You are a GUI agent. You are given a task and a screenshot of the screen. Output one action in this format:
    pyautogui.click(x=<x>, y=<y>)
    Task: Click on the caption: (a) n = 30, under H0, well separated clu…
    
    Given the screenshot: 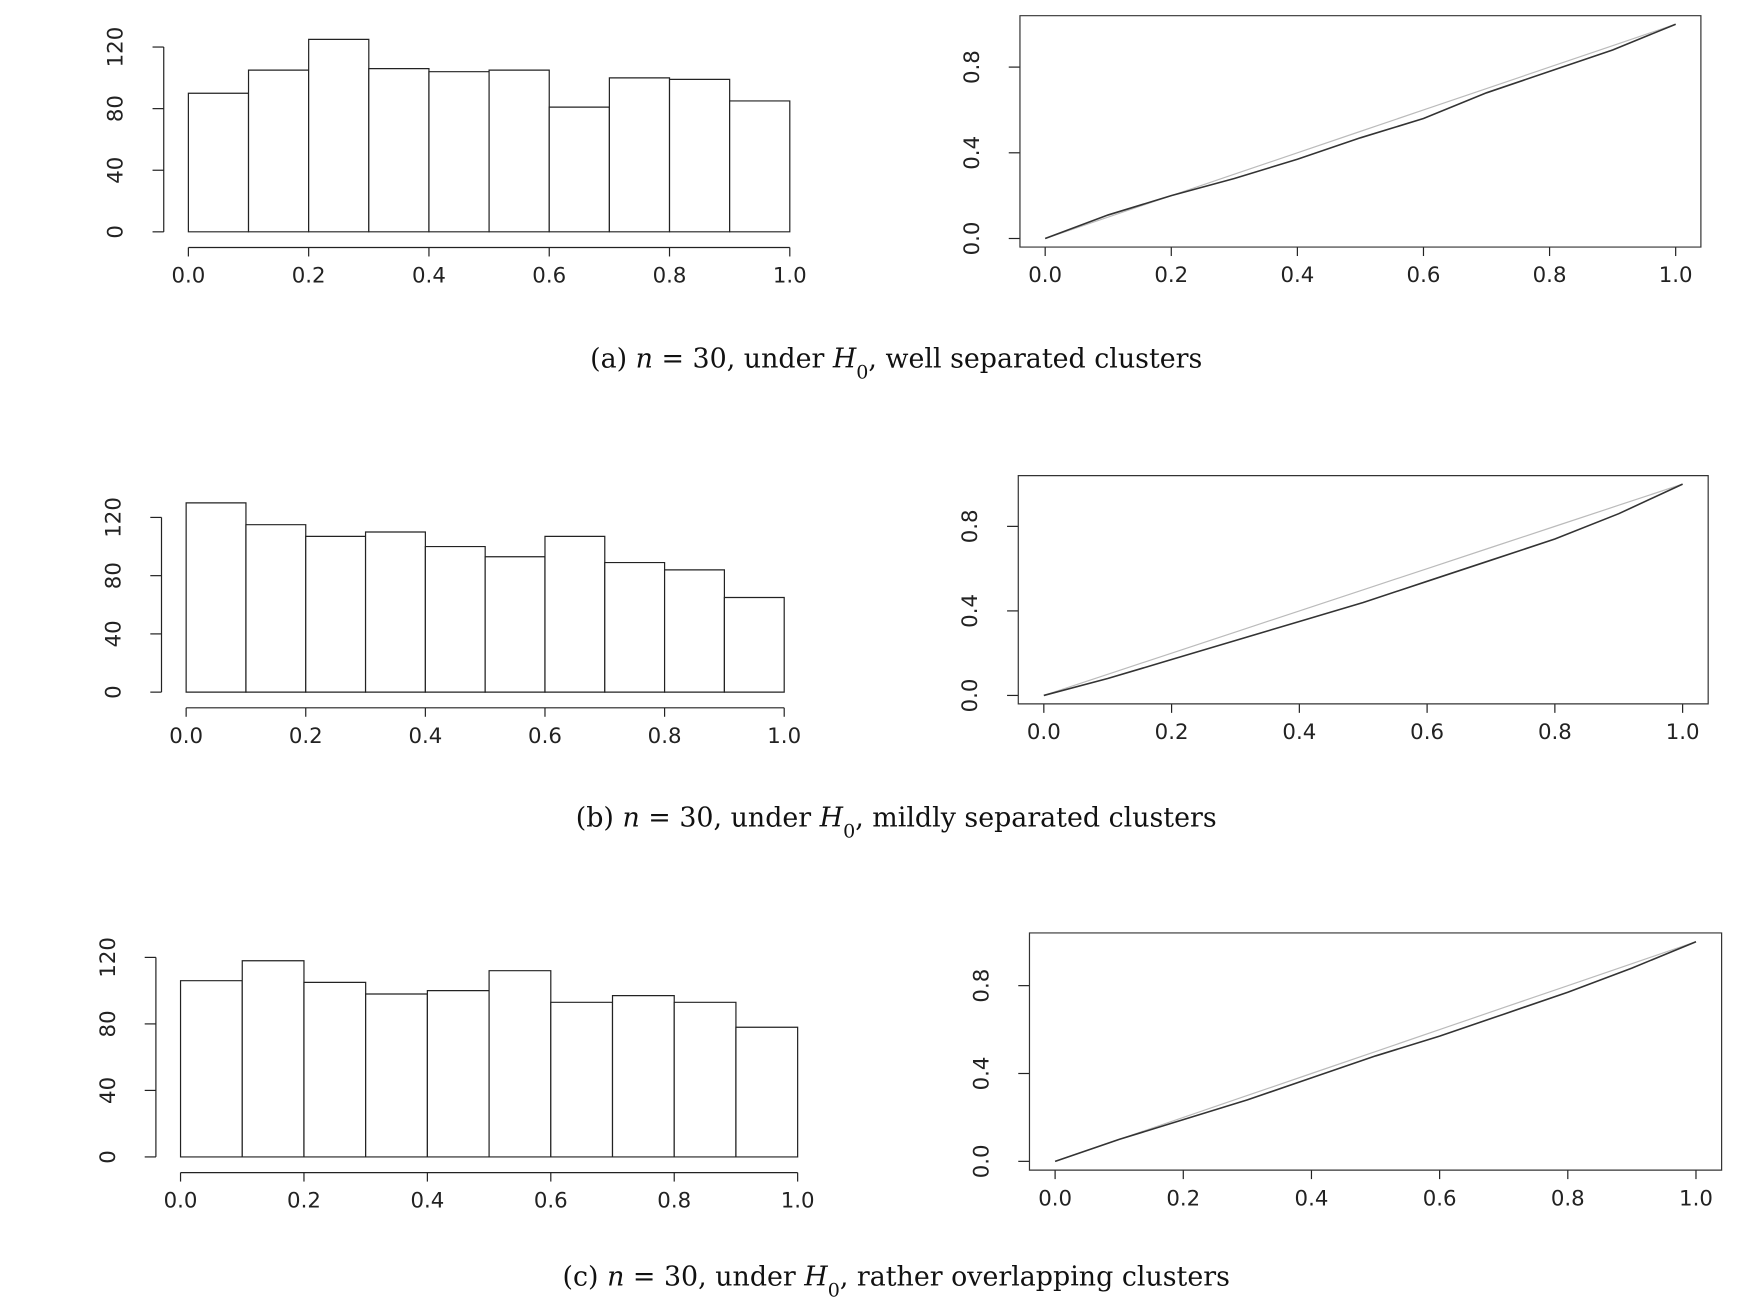 What is the action you would take?
    pyautogui.click(x=896, y=363)
    